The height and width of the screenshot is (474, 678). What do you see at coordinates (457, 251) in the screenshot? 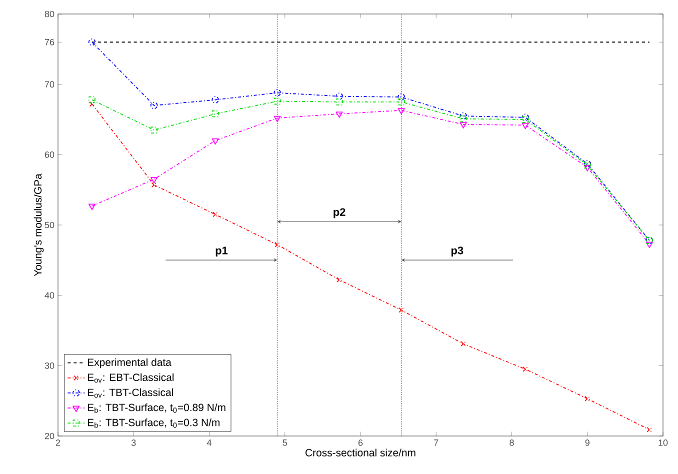
I see `annotation: p3` at bounding box center [457, 251].